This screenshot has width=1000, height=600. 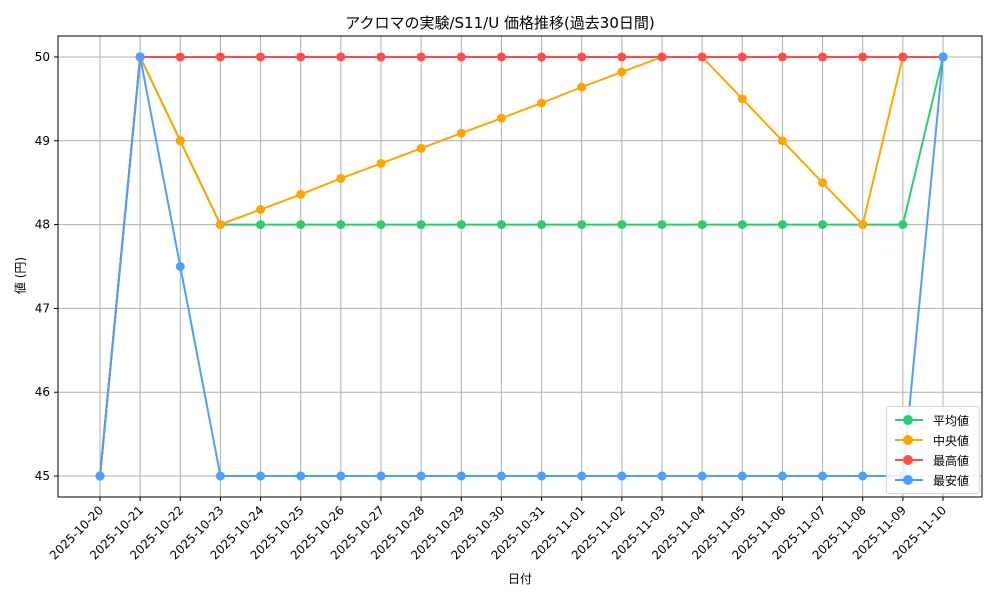 I want to click on legend-item: 最高値, so click(x=933, y=460).